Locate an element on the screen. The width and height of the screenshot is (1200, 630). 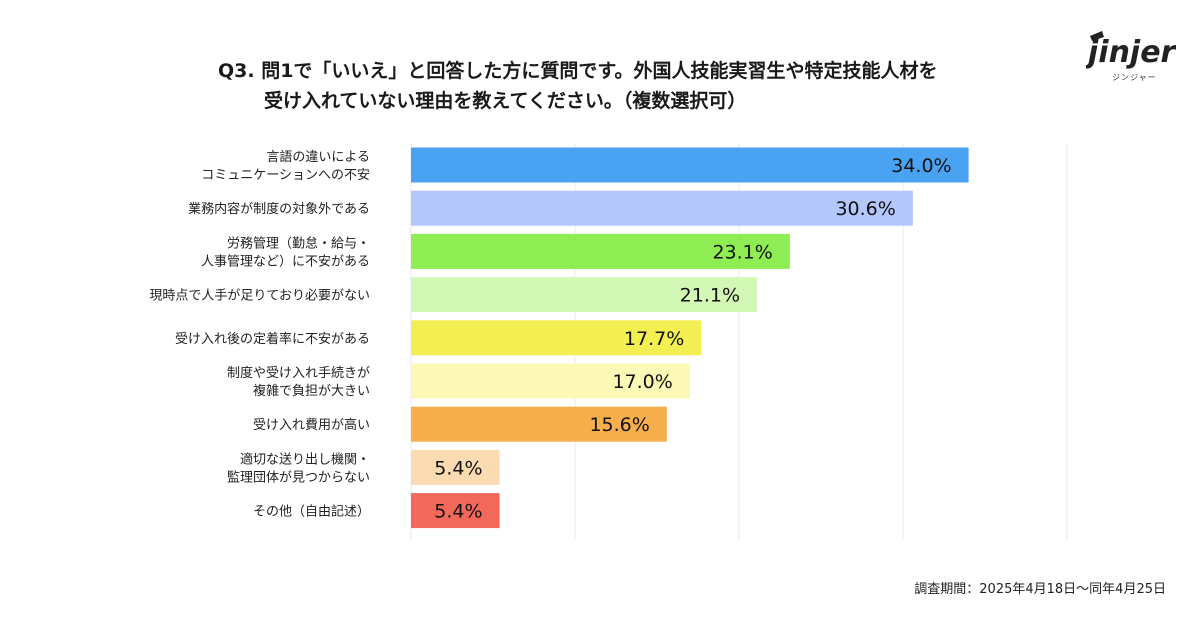
category-label-line: 労務管理（勤怠・給与・ is located at coordinates (298, 243).